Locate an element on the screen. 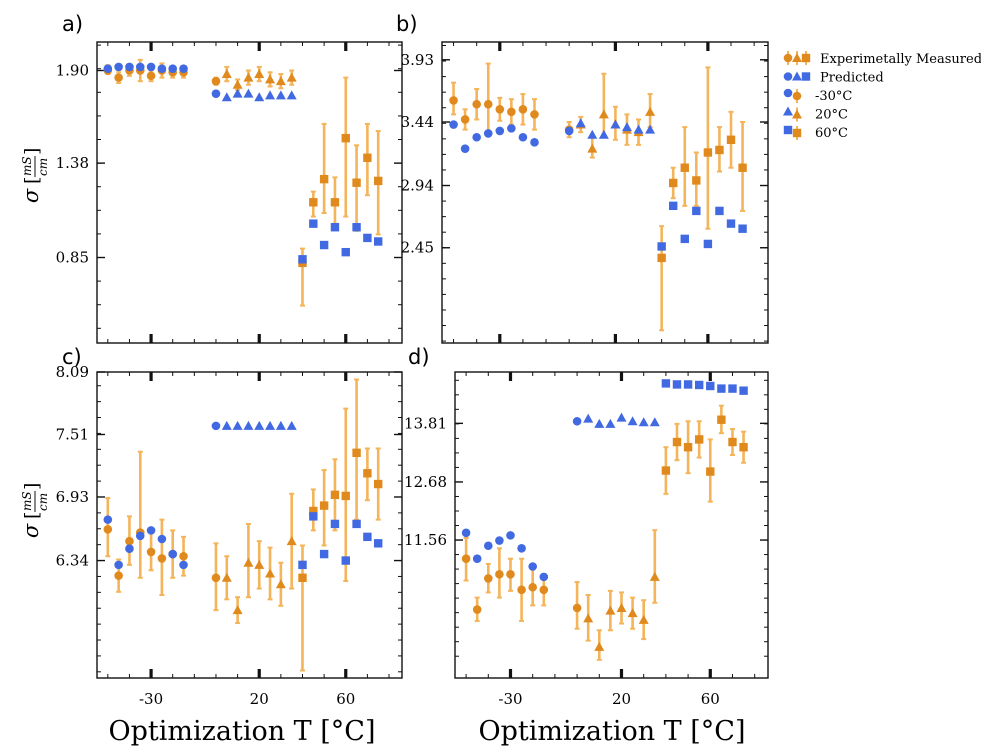  y-tick-label-c: 6.34 is located at coordinates (72, 561).